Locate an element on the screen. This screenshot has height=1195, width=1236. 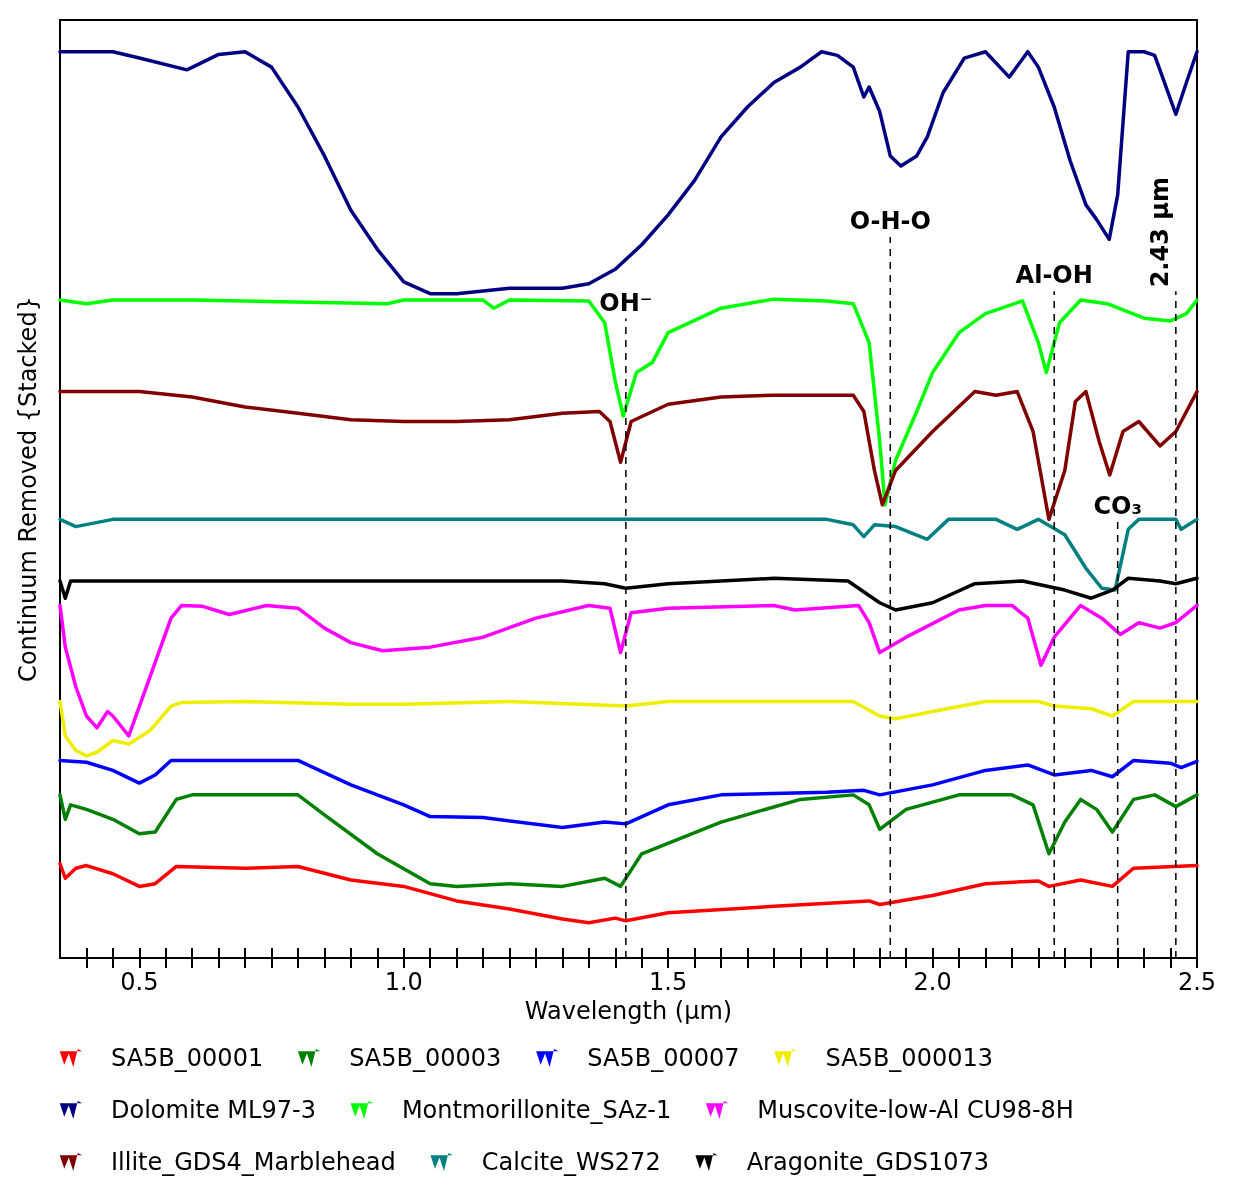
annotation: 2.43 µm is located at coordinates (1159, 232).